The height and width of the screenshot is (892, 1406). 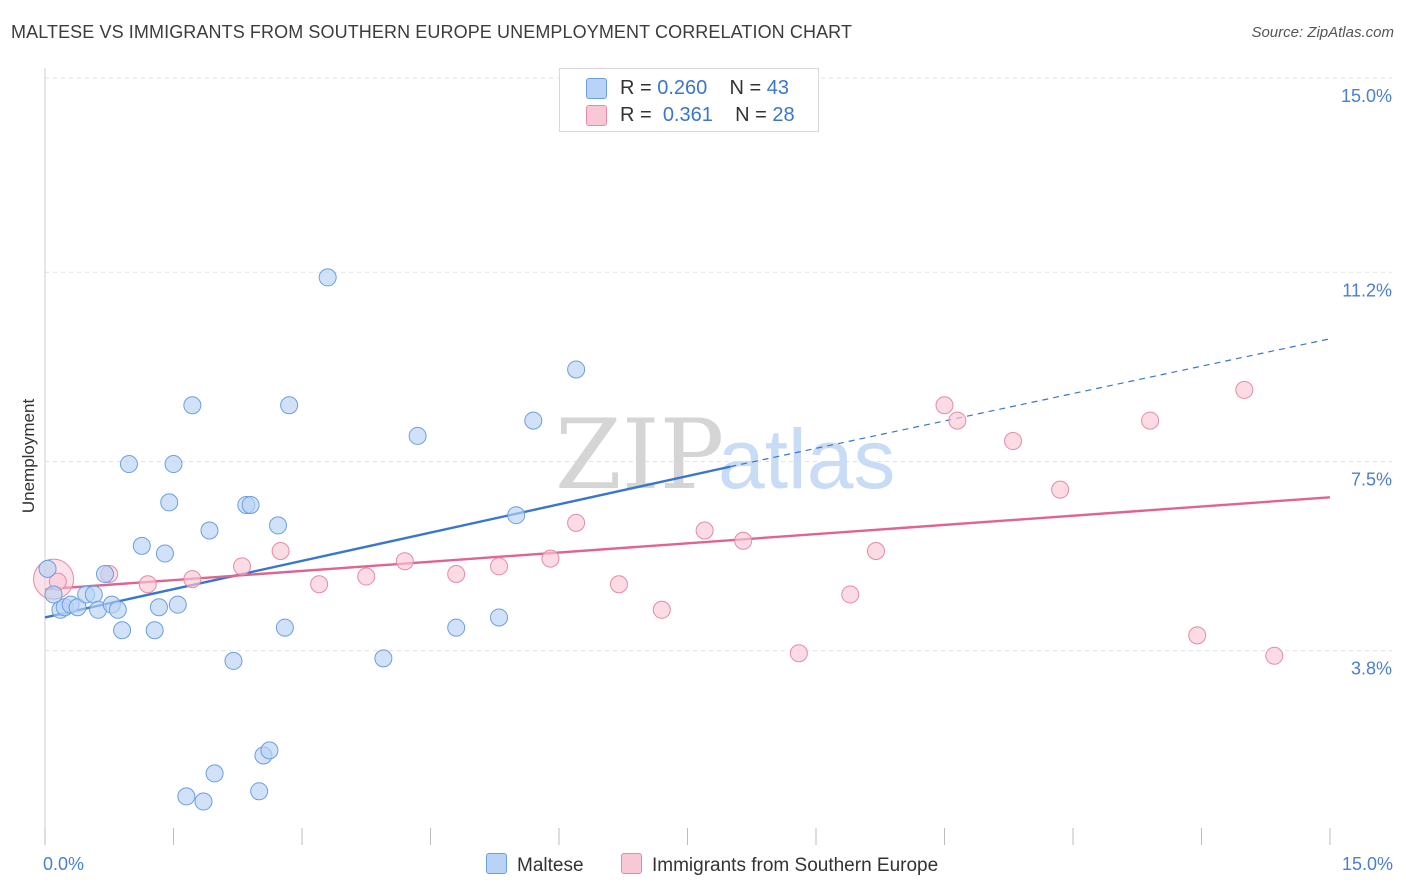 I want to click on legend-item-immigrants: Immigrants from Southern Europe, so click(x=779, y=865).